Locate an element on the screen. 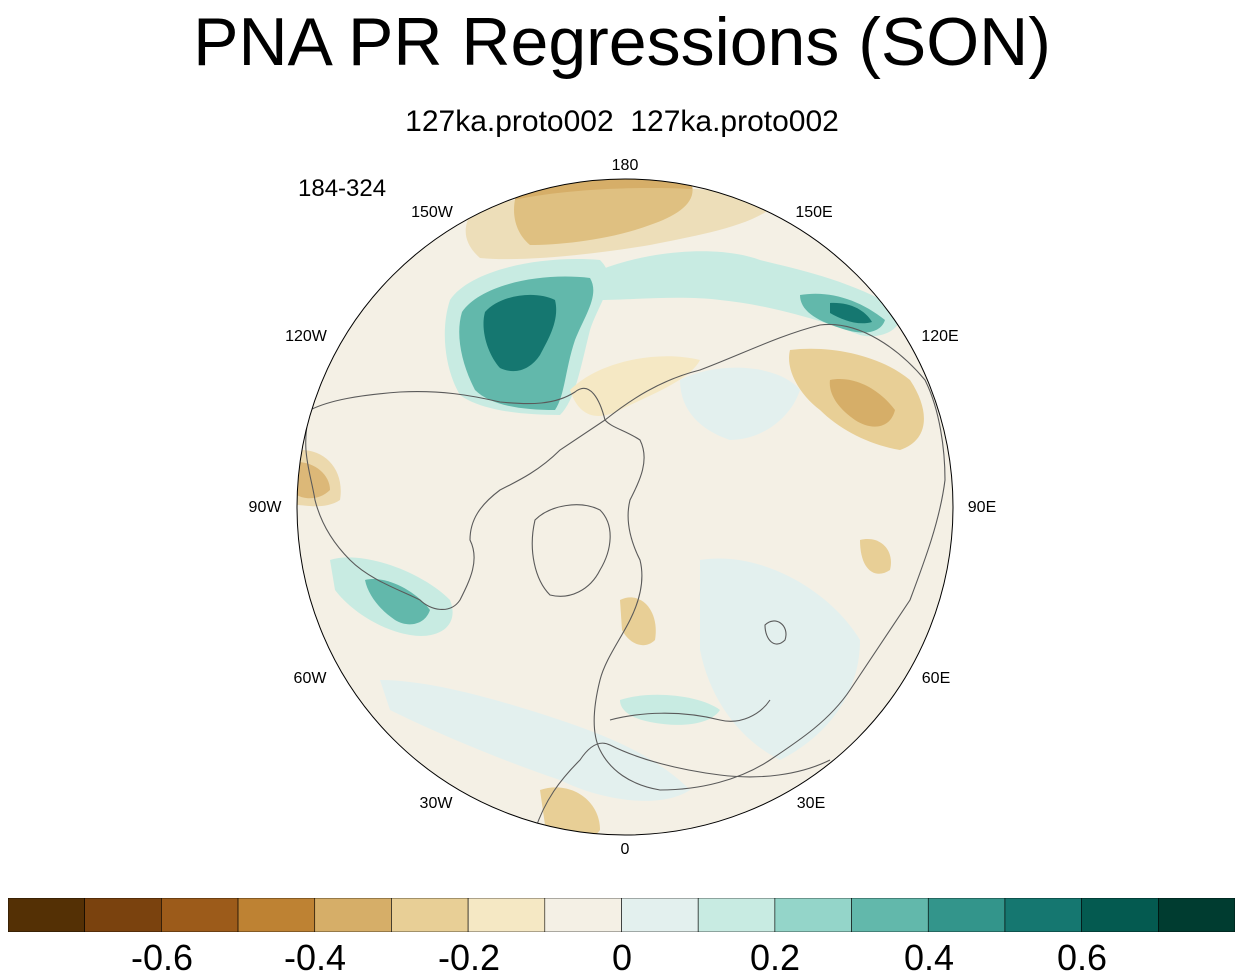 This screenshot has width=1244, height=978. asia-weak-positive is located at coordinates (740, 403).